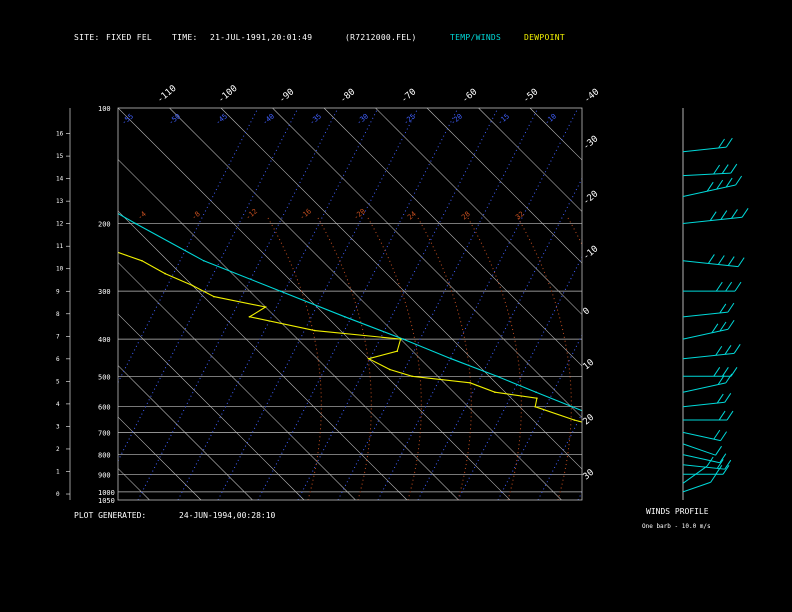  Describe the element at coordinates (58, 494) in the screenshot. I see `altitude-tick-label: 0` at that location.